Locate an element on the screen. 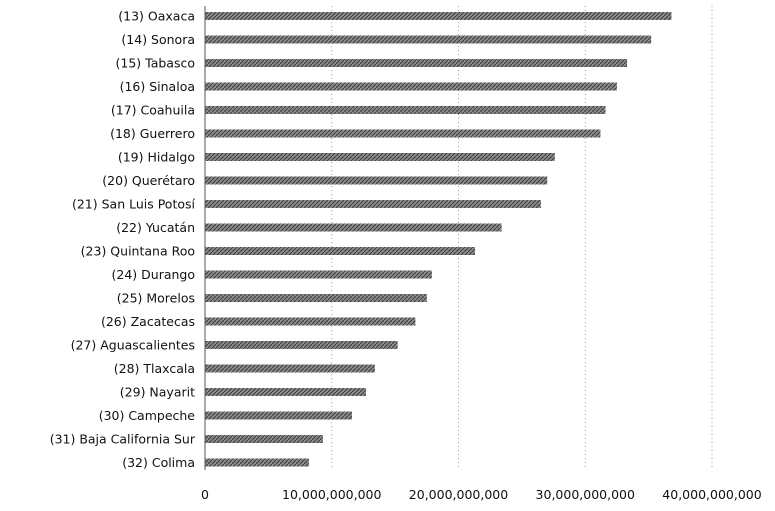 Image resolution: width=775 pixels, height=511 pixels. category-label: (32) Colima is located at coordinates (158, 462).